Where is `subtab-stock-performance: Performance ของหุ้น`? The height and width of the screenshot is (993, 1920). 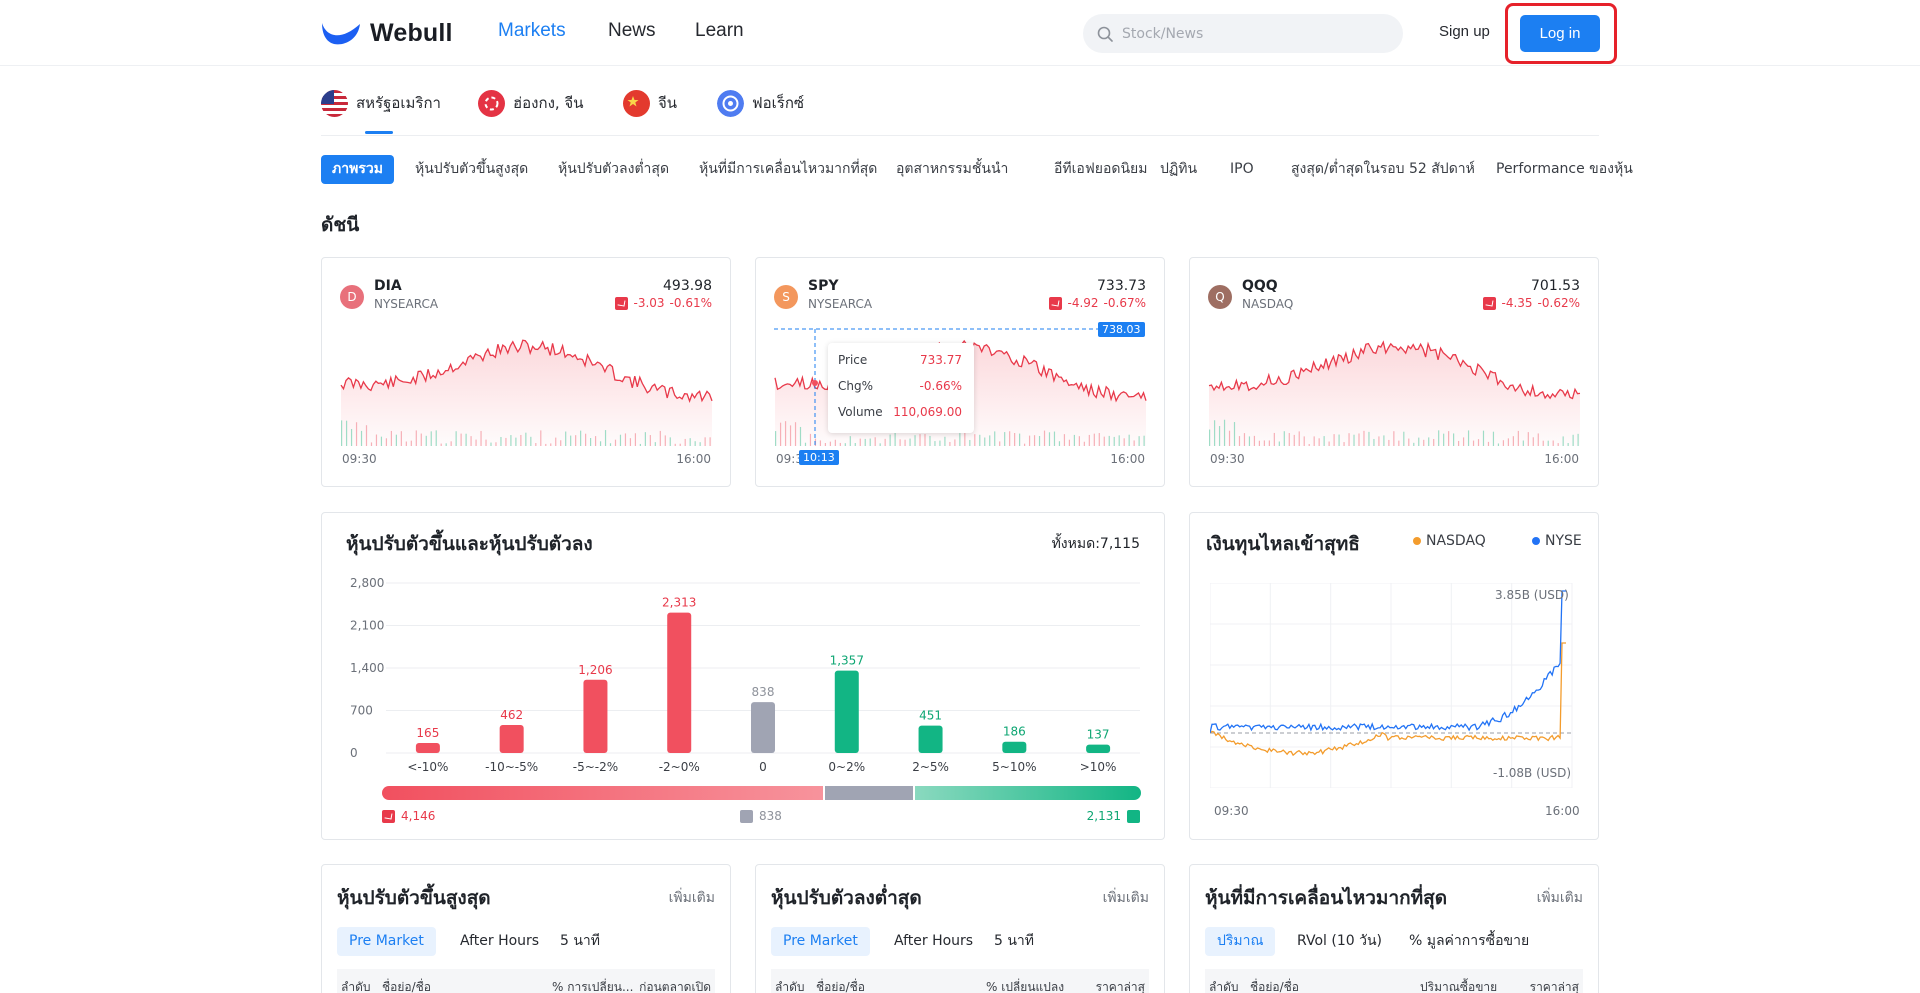
subtab-stock-performance: Performance ของหุ้น is located at coordinates (1564, 169).